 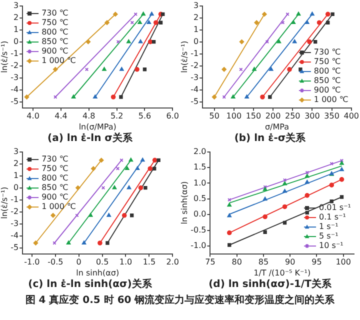 What do you see at coordinates (270, 138) in the screenshot?
I see `text: (b) ln ε̇-σ关系` at bounding box center [270, 138].